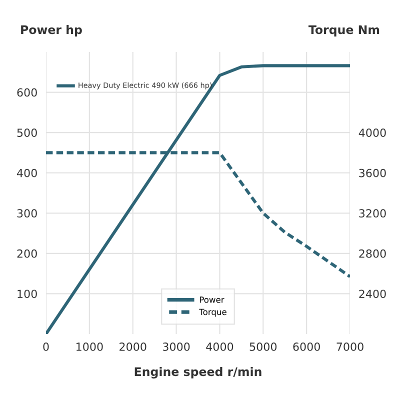 Image resolution: width=400 pixels, height=400 pixels. What do you see at coordinates (372, 253) in the screenshot?
I see `y2-tick-label: 2800` at bounding box center [372, 253].